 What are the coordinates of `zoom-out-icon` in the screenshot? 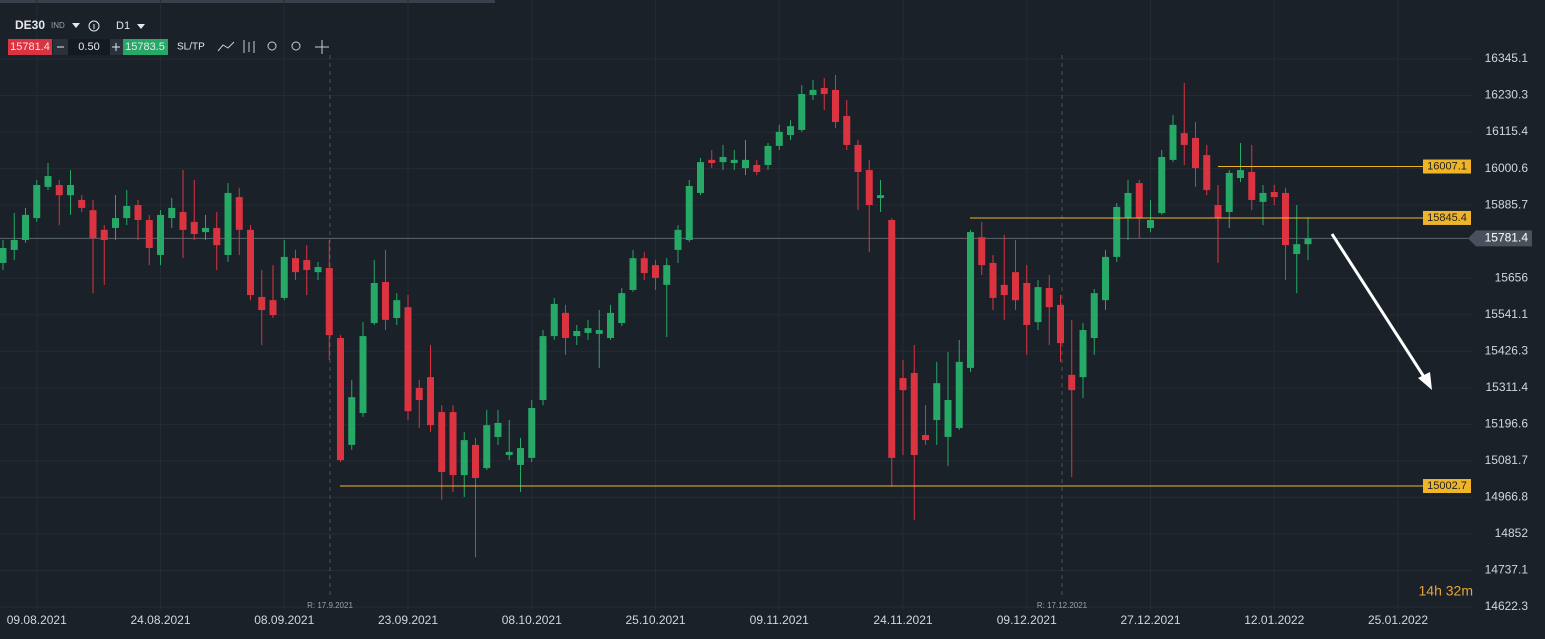 It's located at (272, 46).